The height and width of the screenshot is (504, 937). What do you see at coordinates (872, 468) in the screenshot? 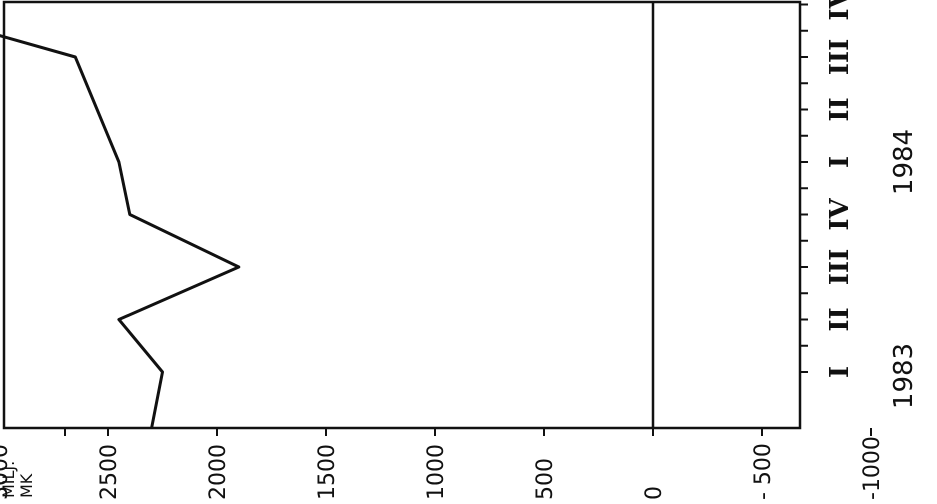
I see `value-tick-label: -1000` at bounding box center [872, 468].